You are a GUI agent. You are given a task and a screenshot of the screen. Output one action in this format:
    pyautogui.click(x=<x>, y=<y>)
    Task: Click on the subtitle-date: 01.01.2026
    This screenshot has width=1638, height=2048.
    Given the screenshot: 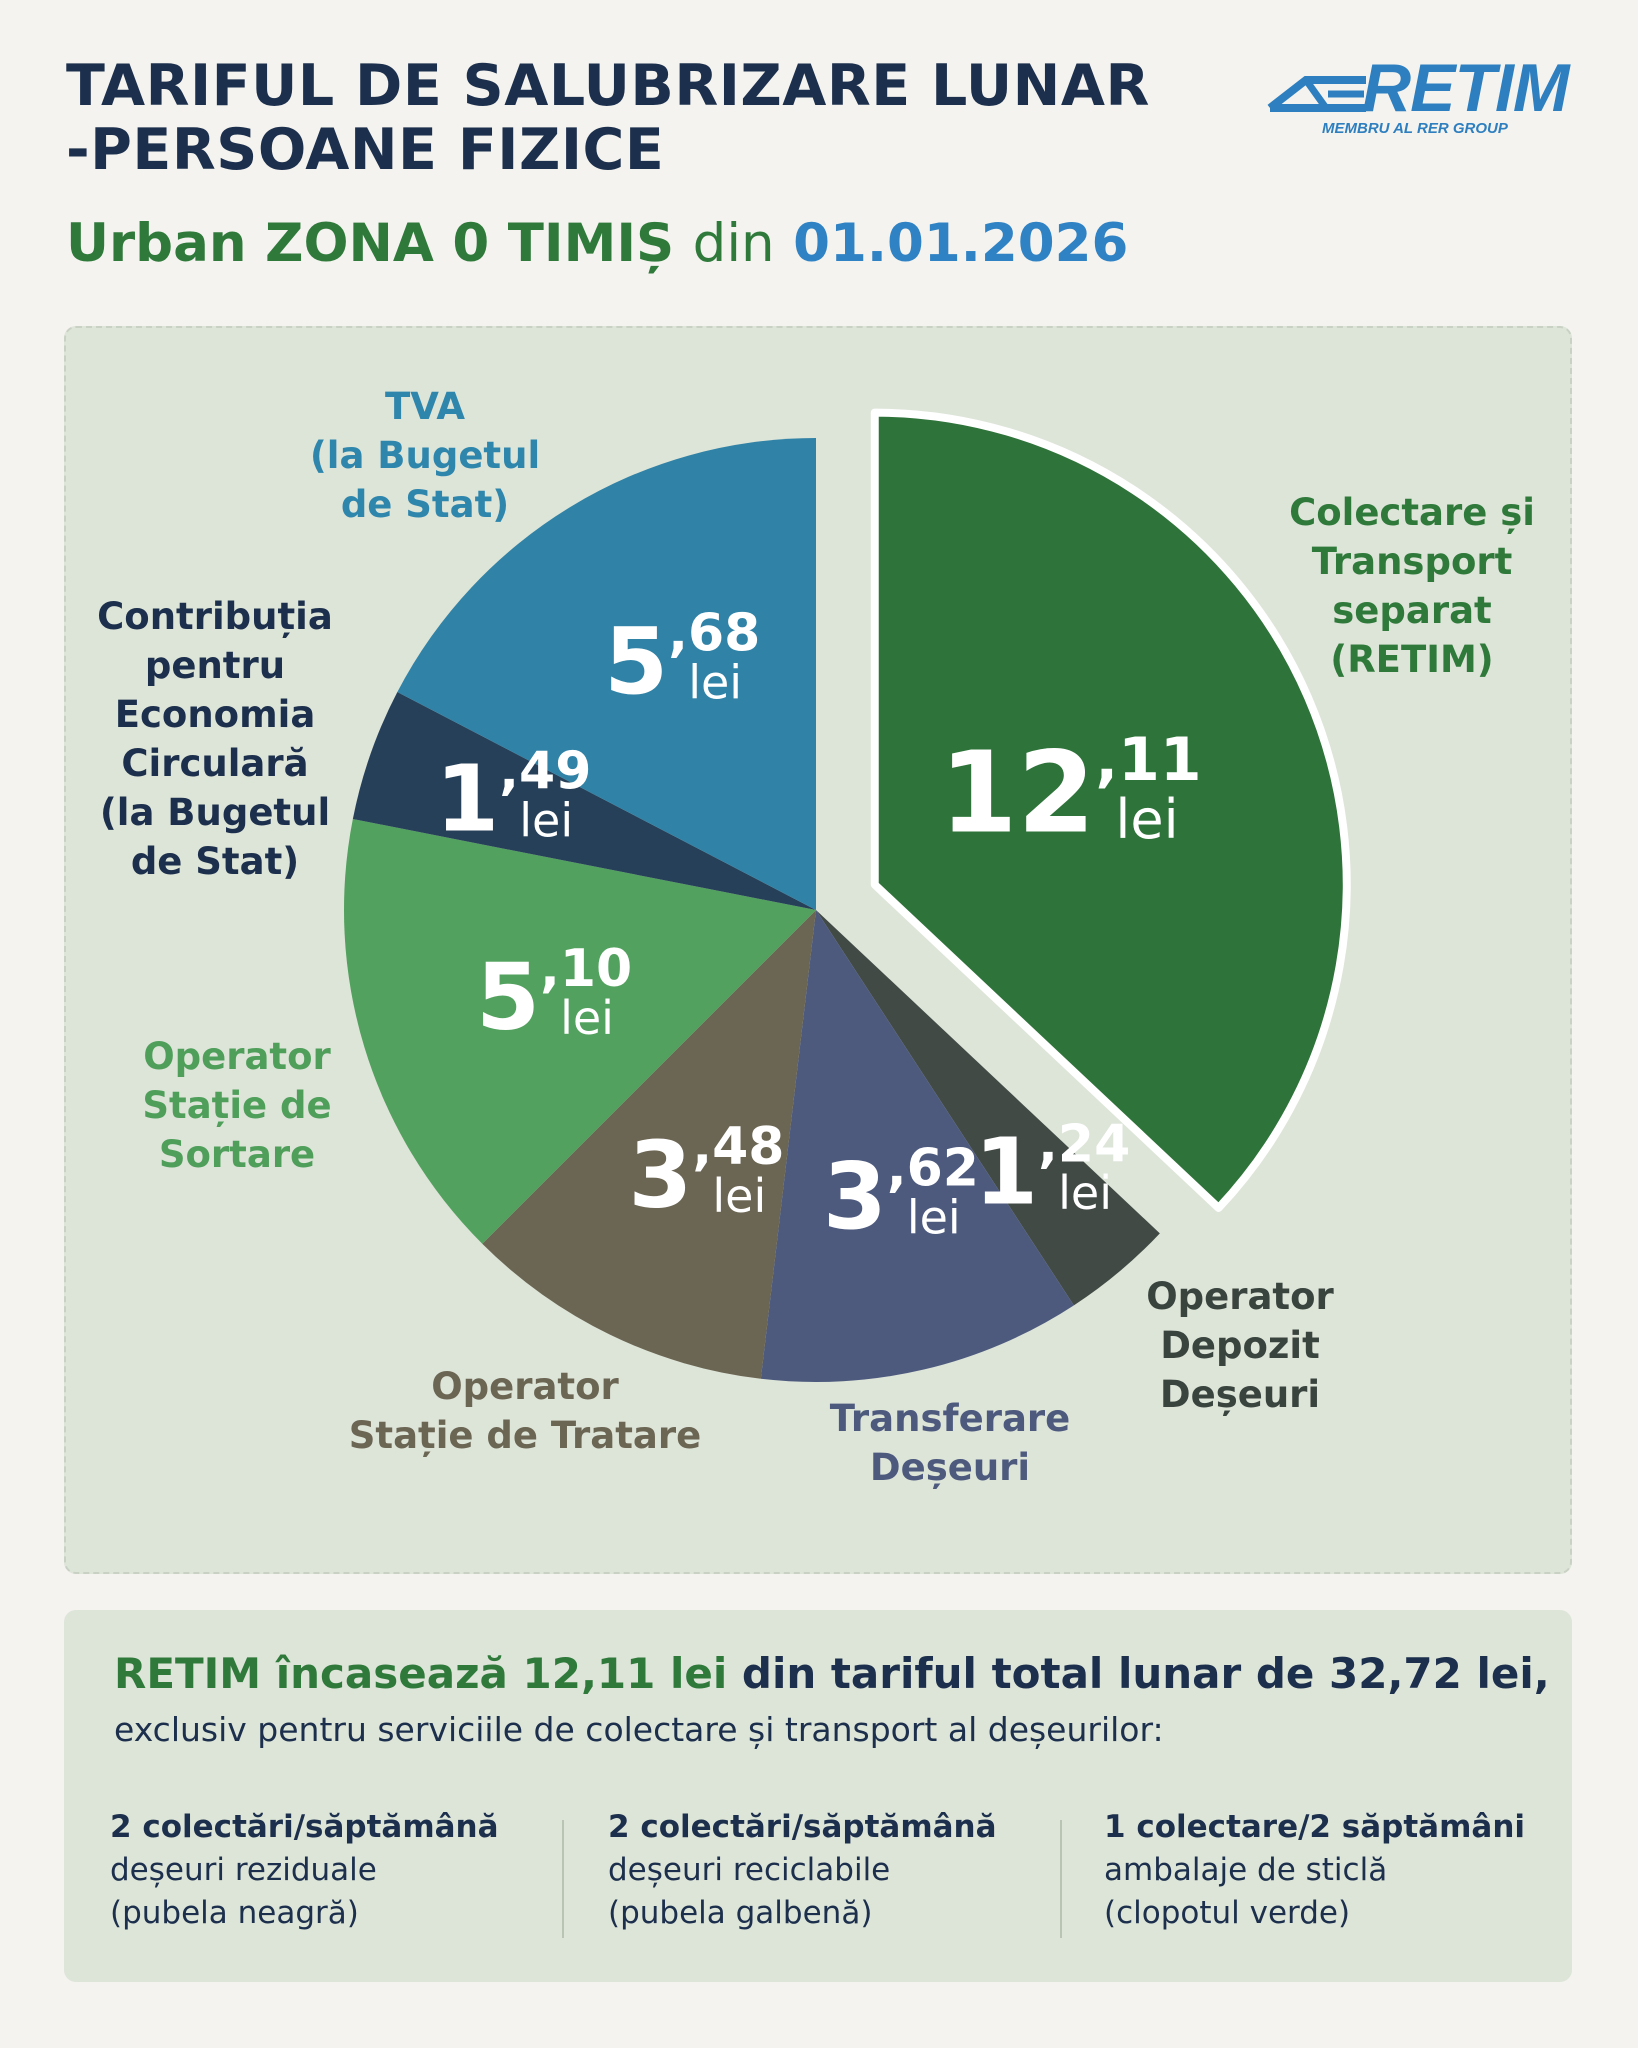 What is the action you would take?
    pyautogui.click(x=961, y=243)
    